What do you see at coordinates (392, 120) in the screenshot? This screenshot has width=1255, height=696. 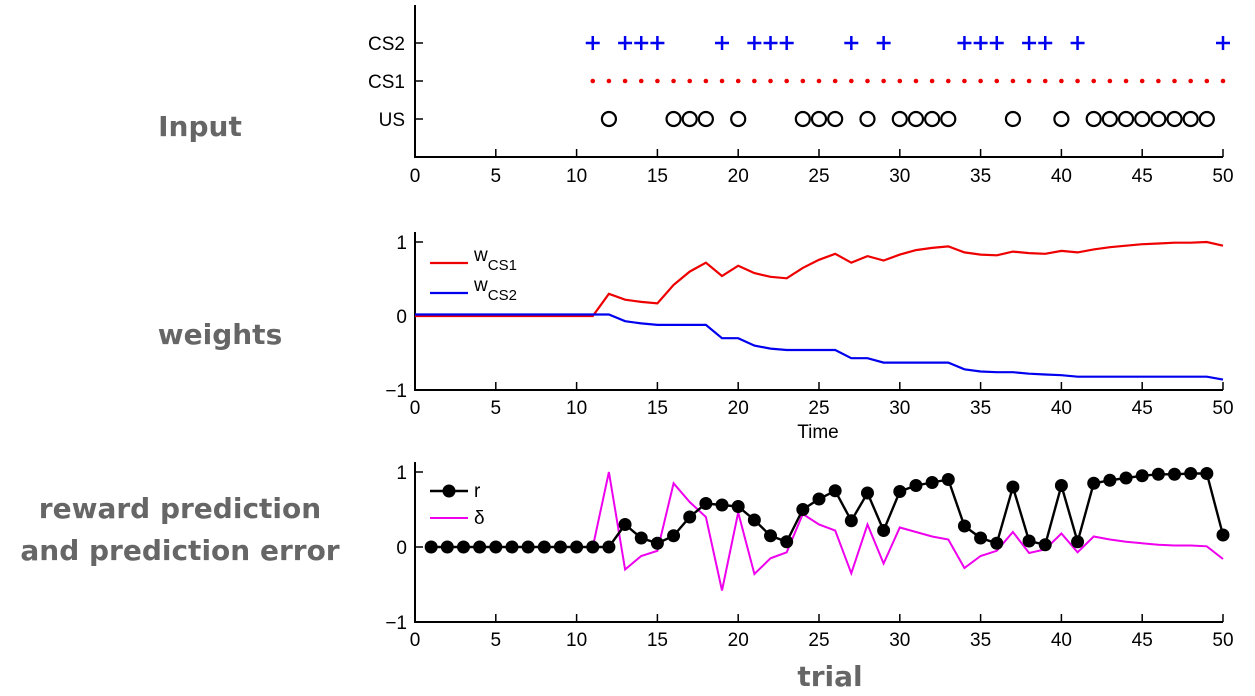 I see `input-ytick-label-us: US` at bounding box center [392, 120].